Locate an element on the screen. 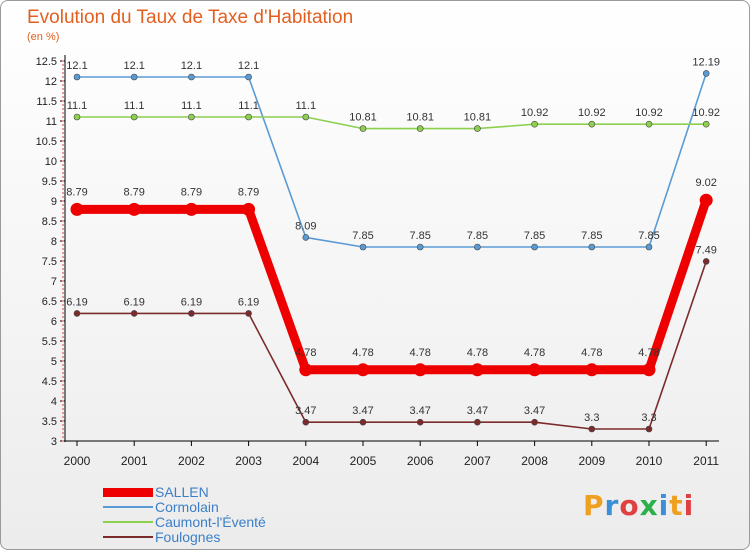  y-tick-label: 11 is located at coordinates (51, 122).